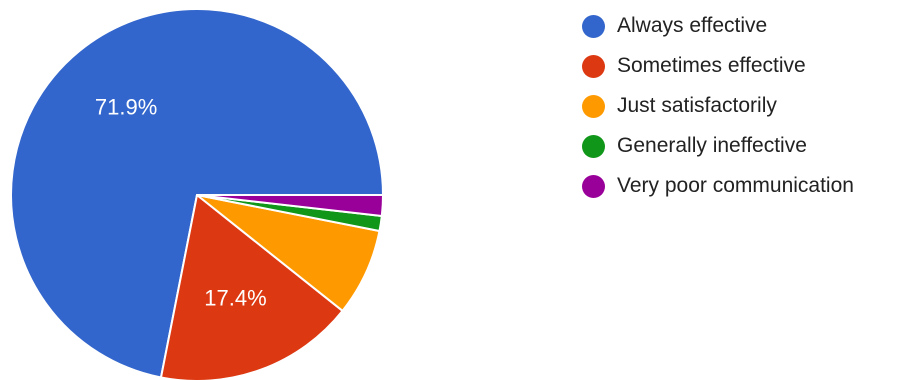 The width and height of the screenshot is (910, 380). I want to click on legend-item: Very poor communication, so click(718, 186).